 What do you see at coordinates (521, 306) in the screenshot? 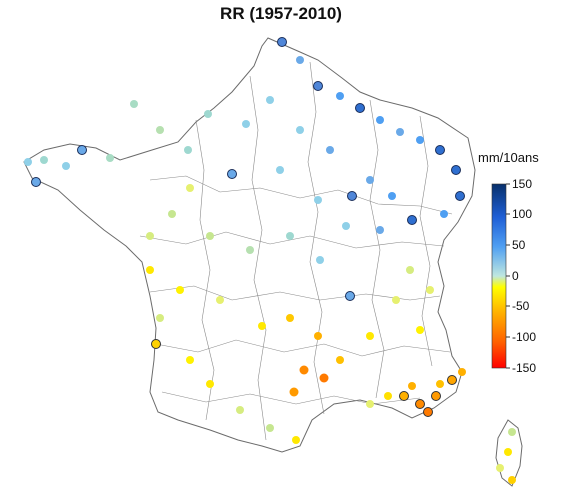
I see `legend-tick-label: -50` at bounding box center [521, 306].